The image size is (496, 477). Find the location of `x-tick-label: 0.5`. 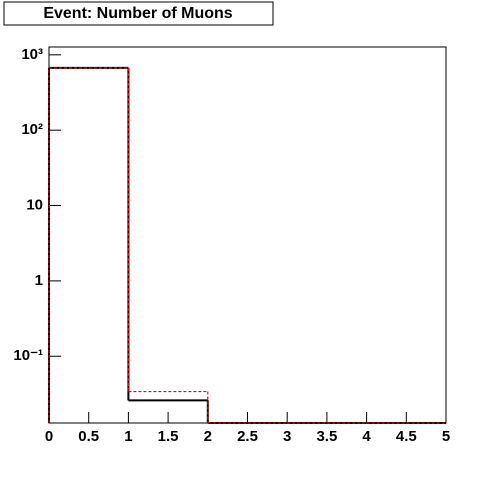

x-tick-label: 0.5 is located at coordinates (88, 436).